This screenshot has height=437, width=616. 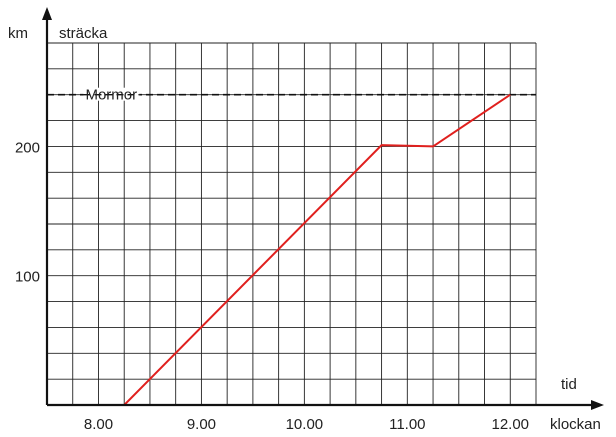 I want to click on x-tick-label: 12.00, so click(x=510, y=424).